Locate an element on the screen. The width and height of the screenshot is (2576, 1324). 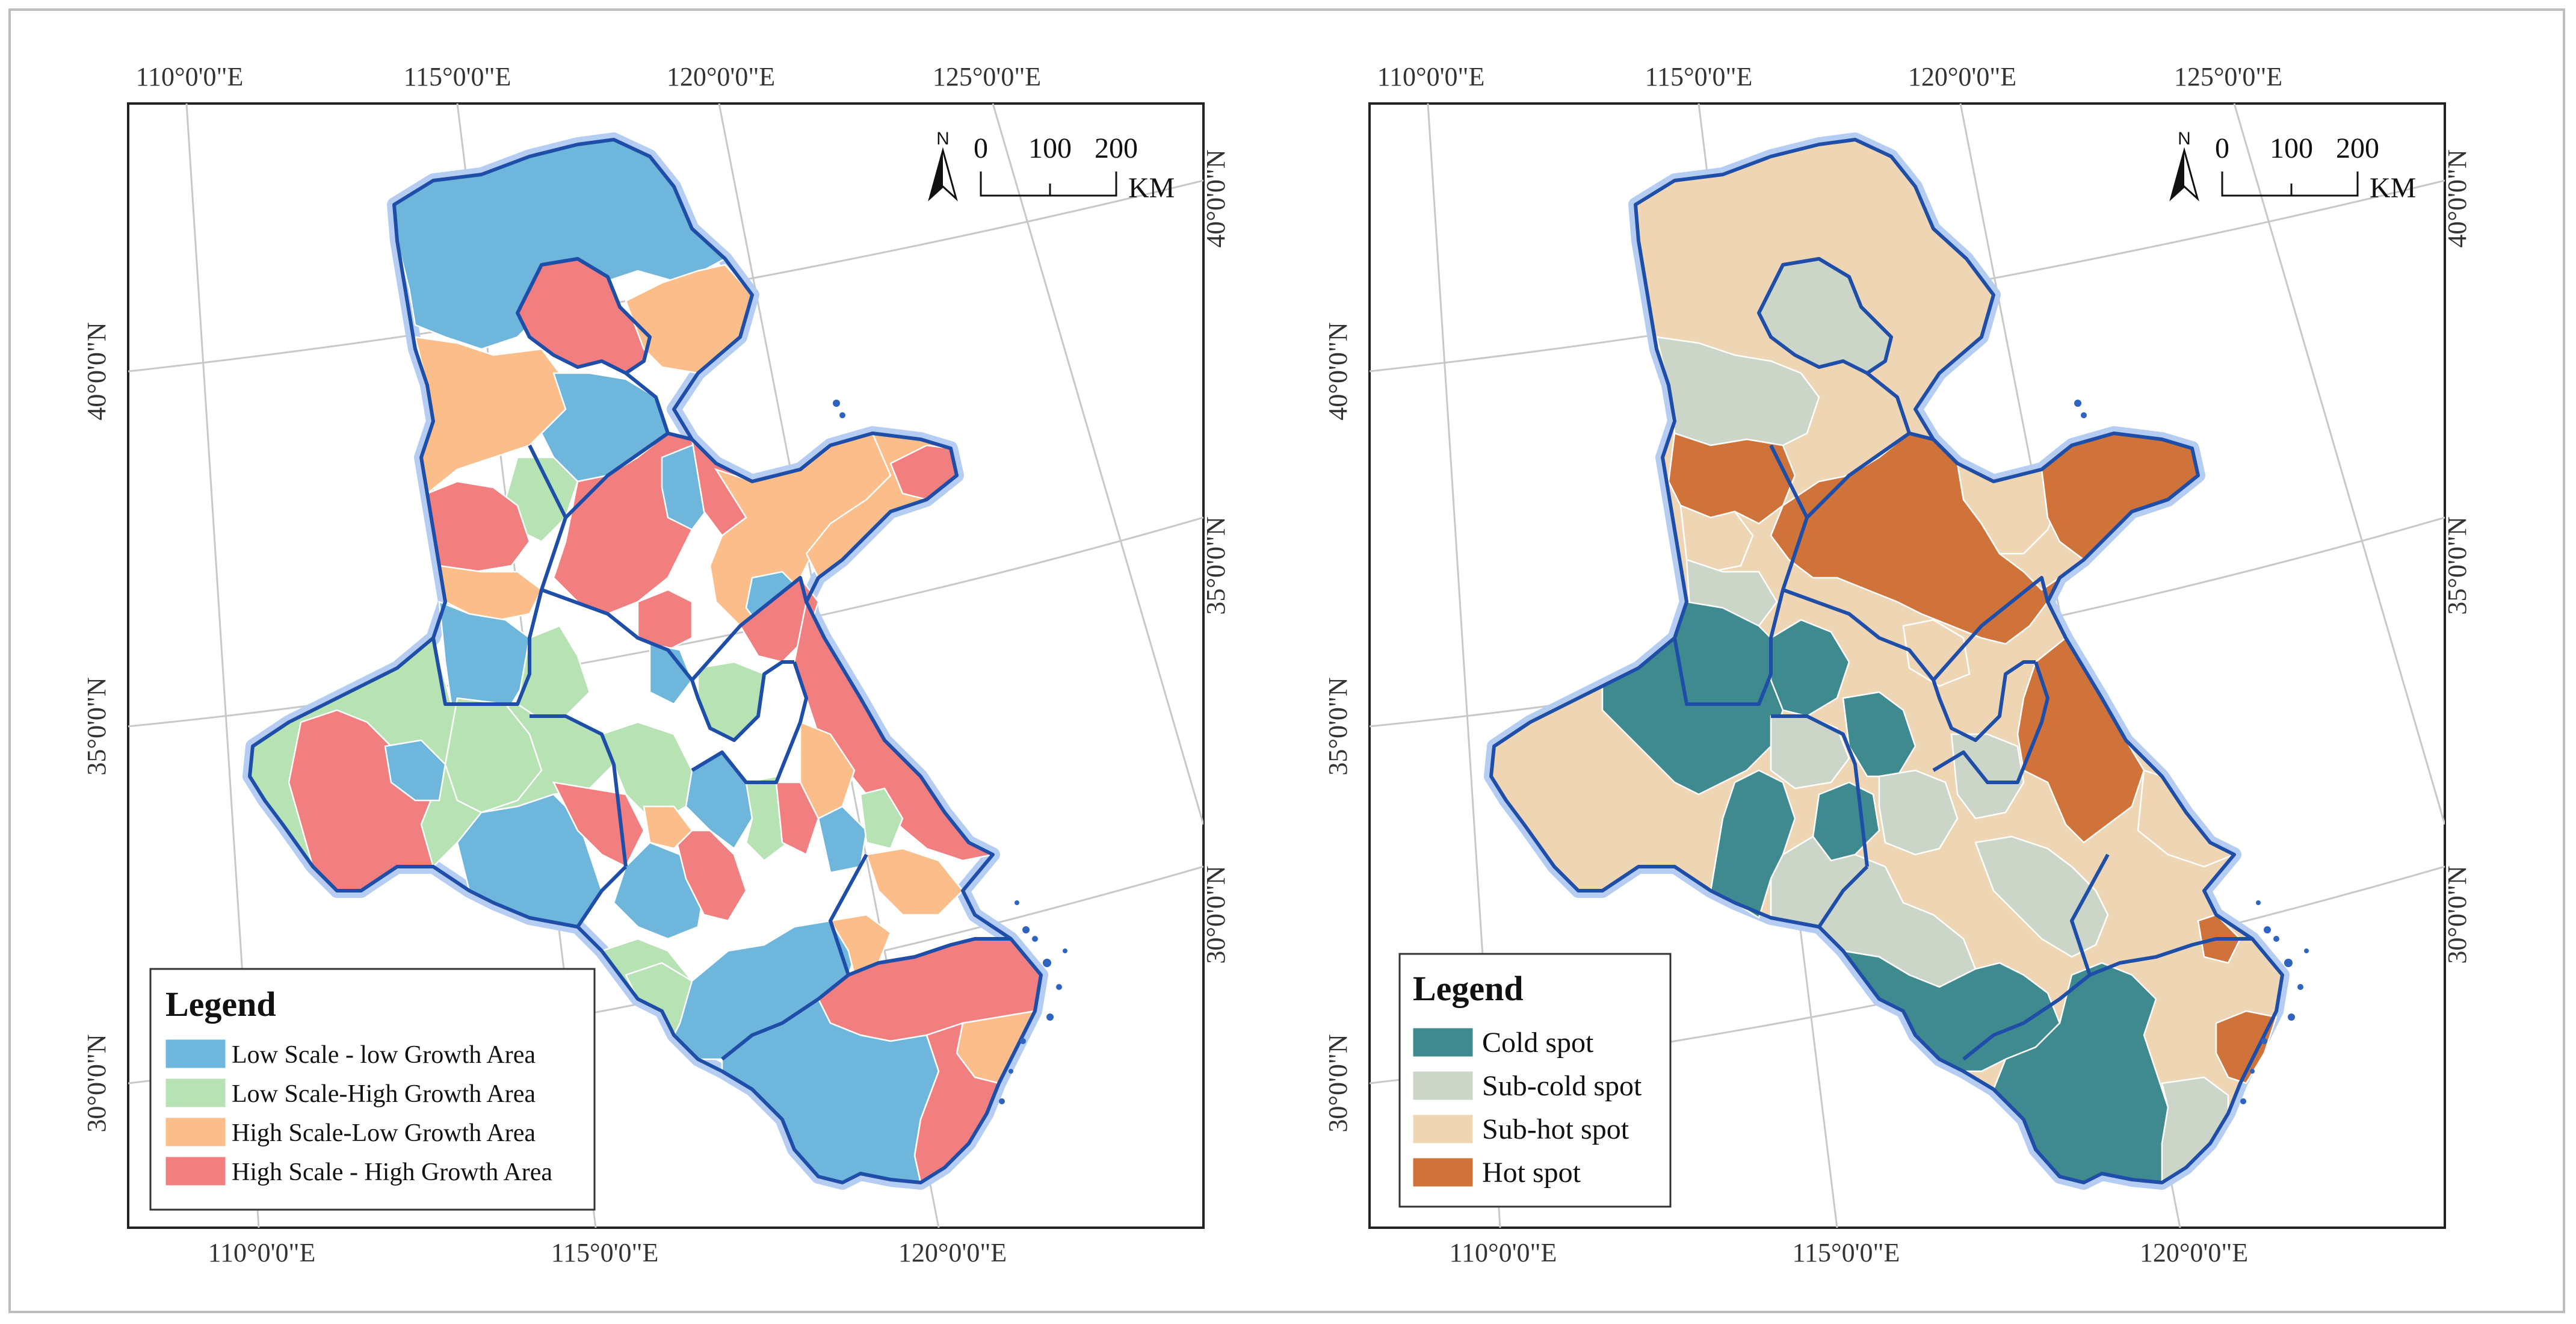
legend-item-label: High Scale - High Growth Area is located at coordinates (392, 1172).